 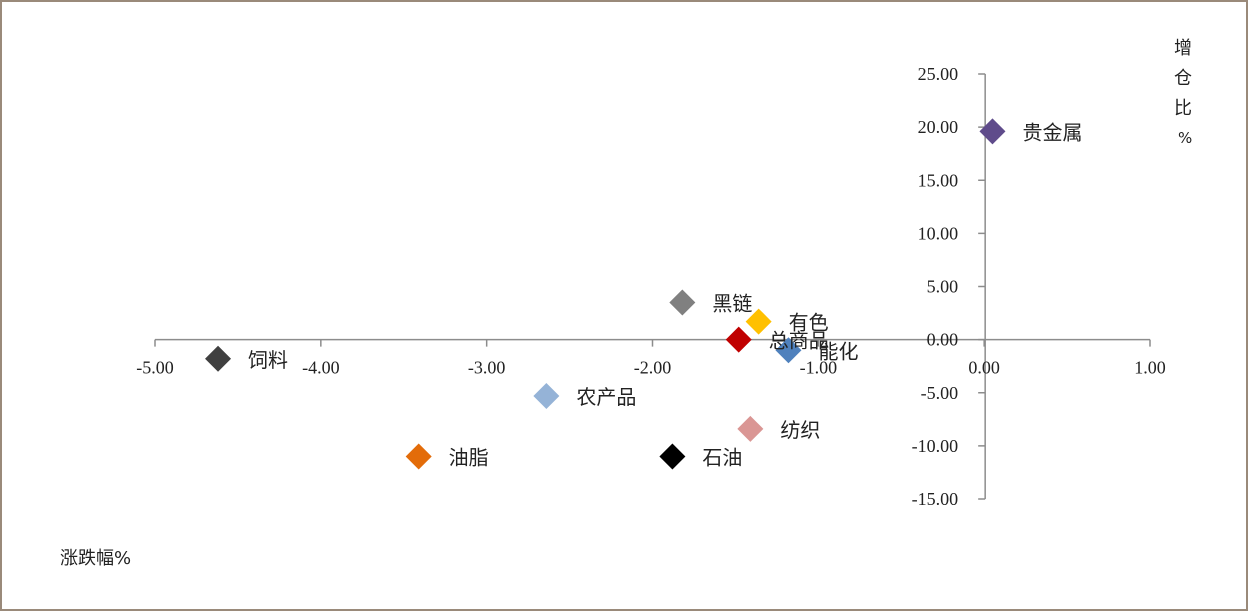 I want to click on data-point-label: 石油, so click(x=722, y=458).